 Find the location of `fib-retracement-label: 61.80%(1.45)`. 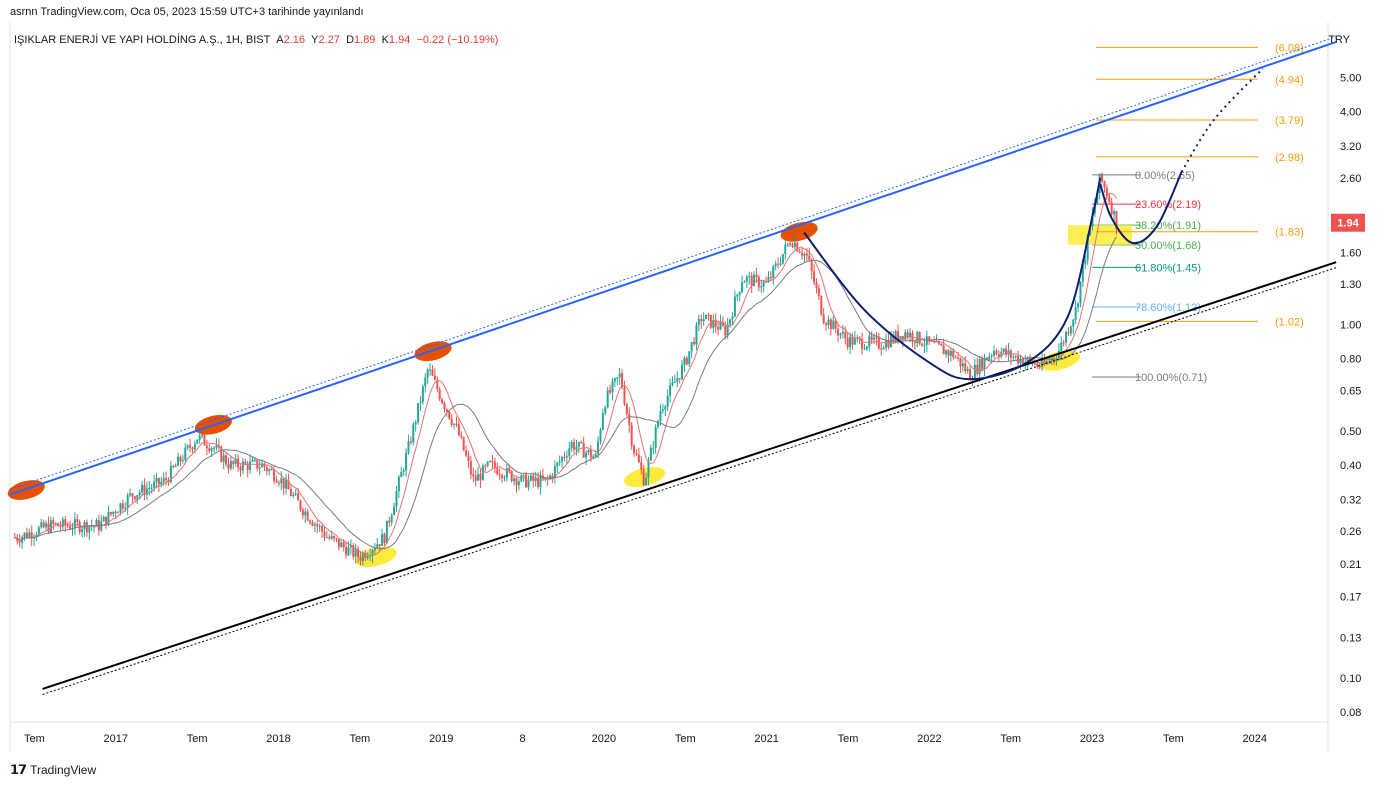

fib-retracement-label: 61.80%(1.45) is located at coordinates (1168, 268).